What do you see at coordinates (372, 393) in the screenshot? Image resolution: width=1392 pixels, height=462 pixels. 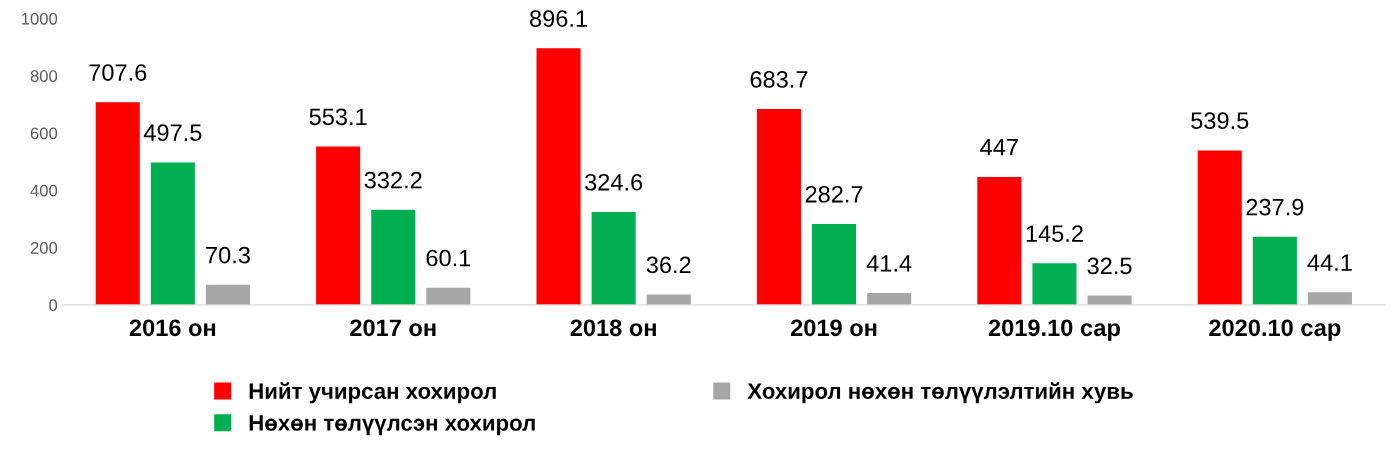 I see `legend-label: Нийт учирсан хохирол` at bounding box center [372, 393].